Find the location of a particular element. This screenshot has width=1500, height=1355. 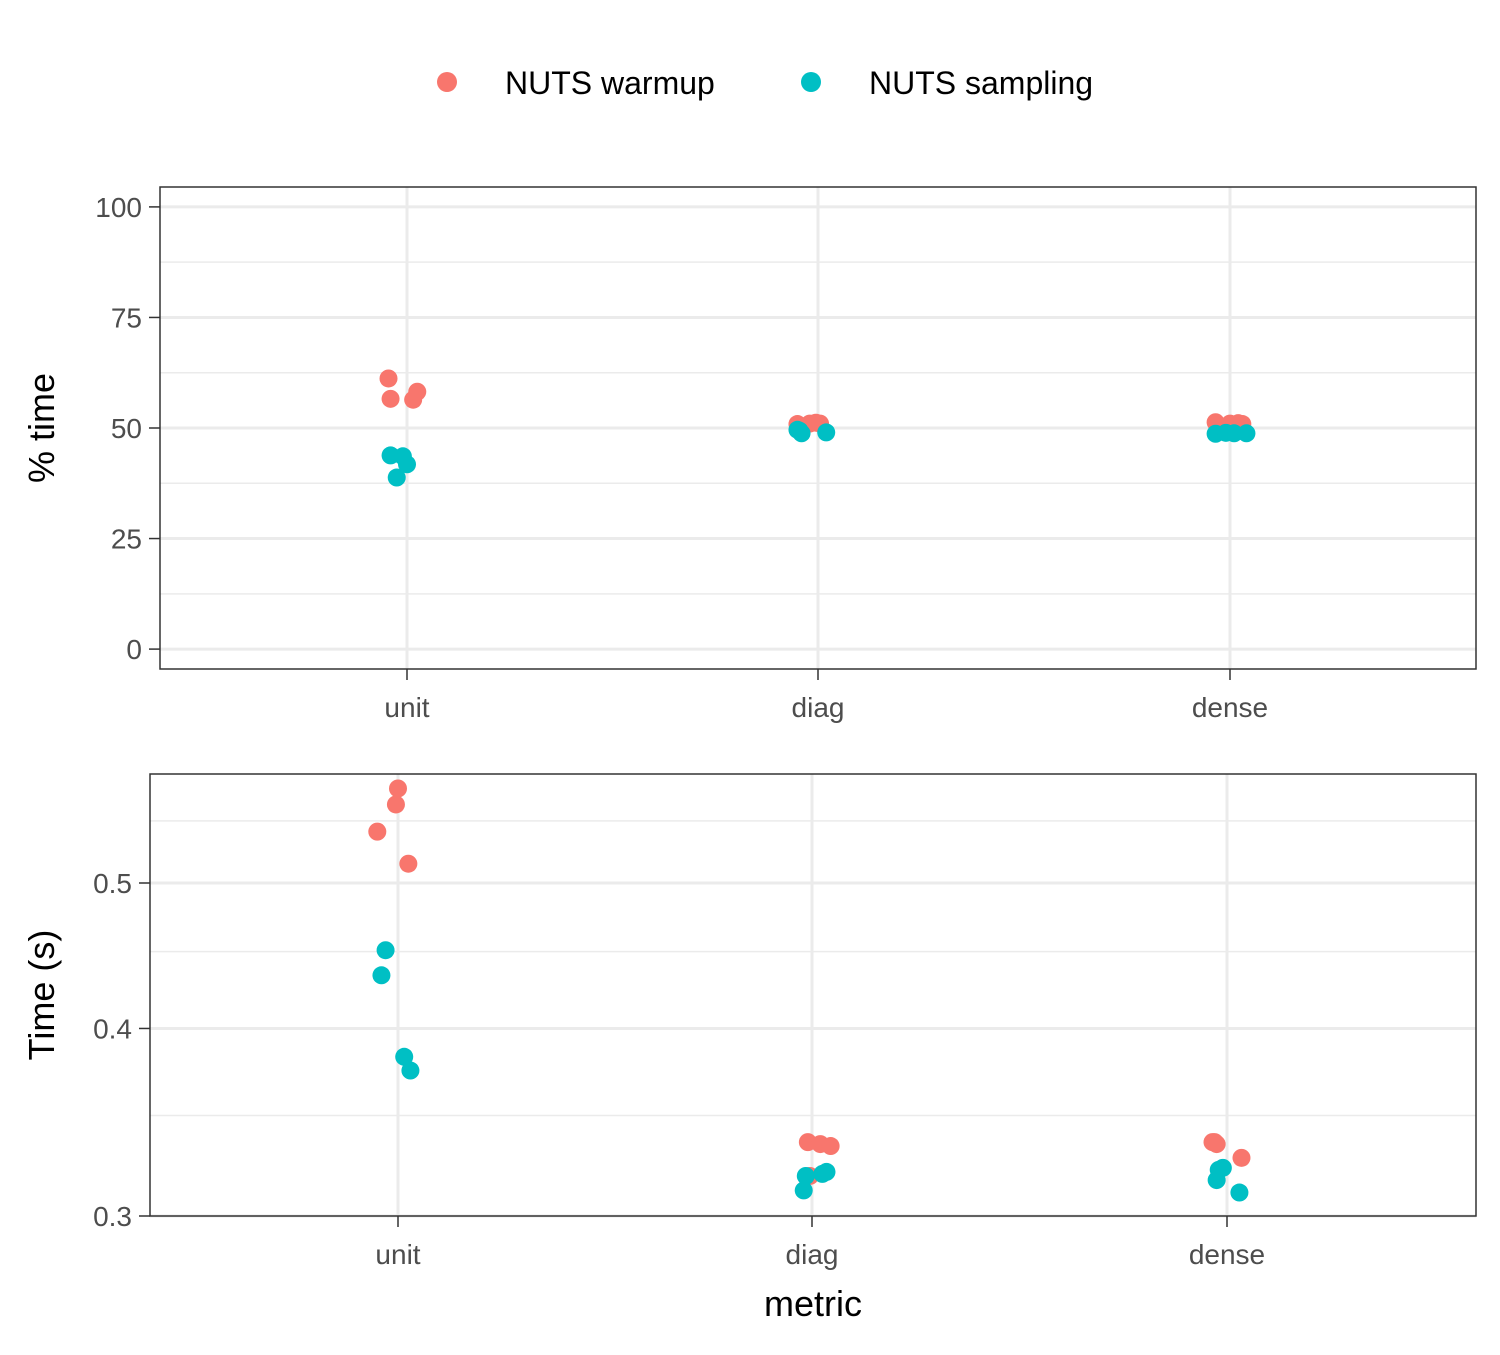

legend-marker-nuts-warmup is located at coordinates (447, 82).